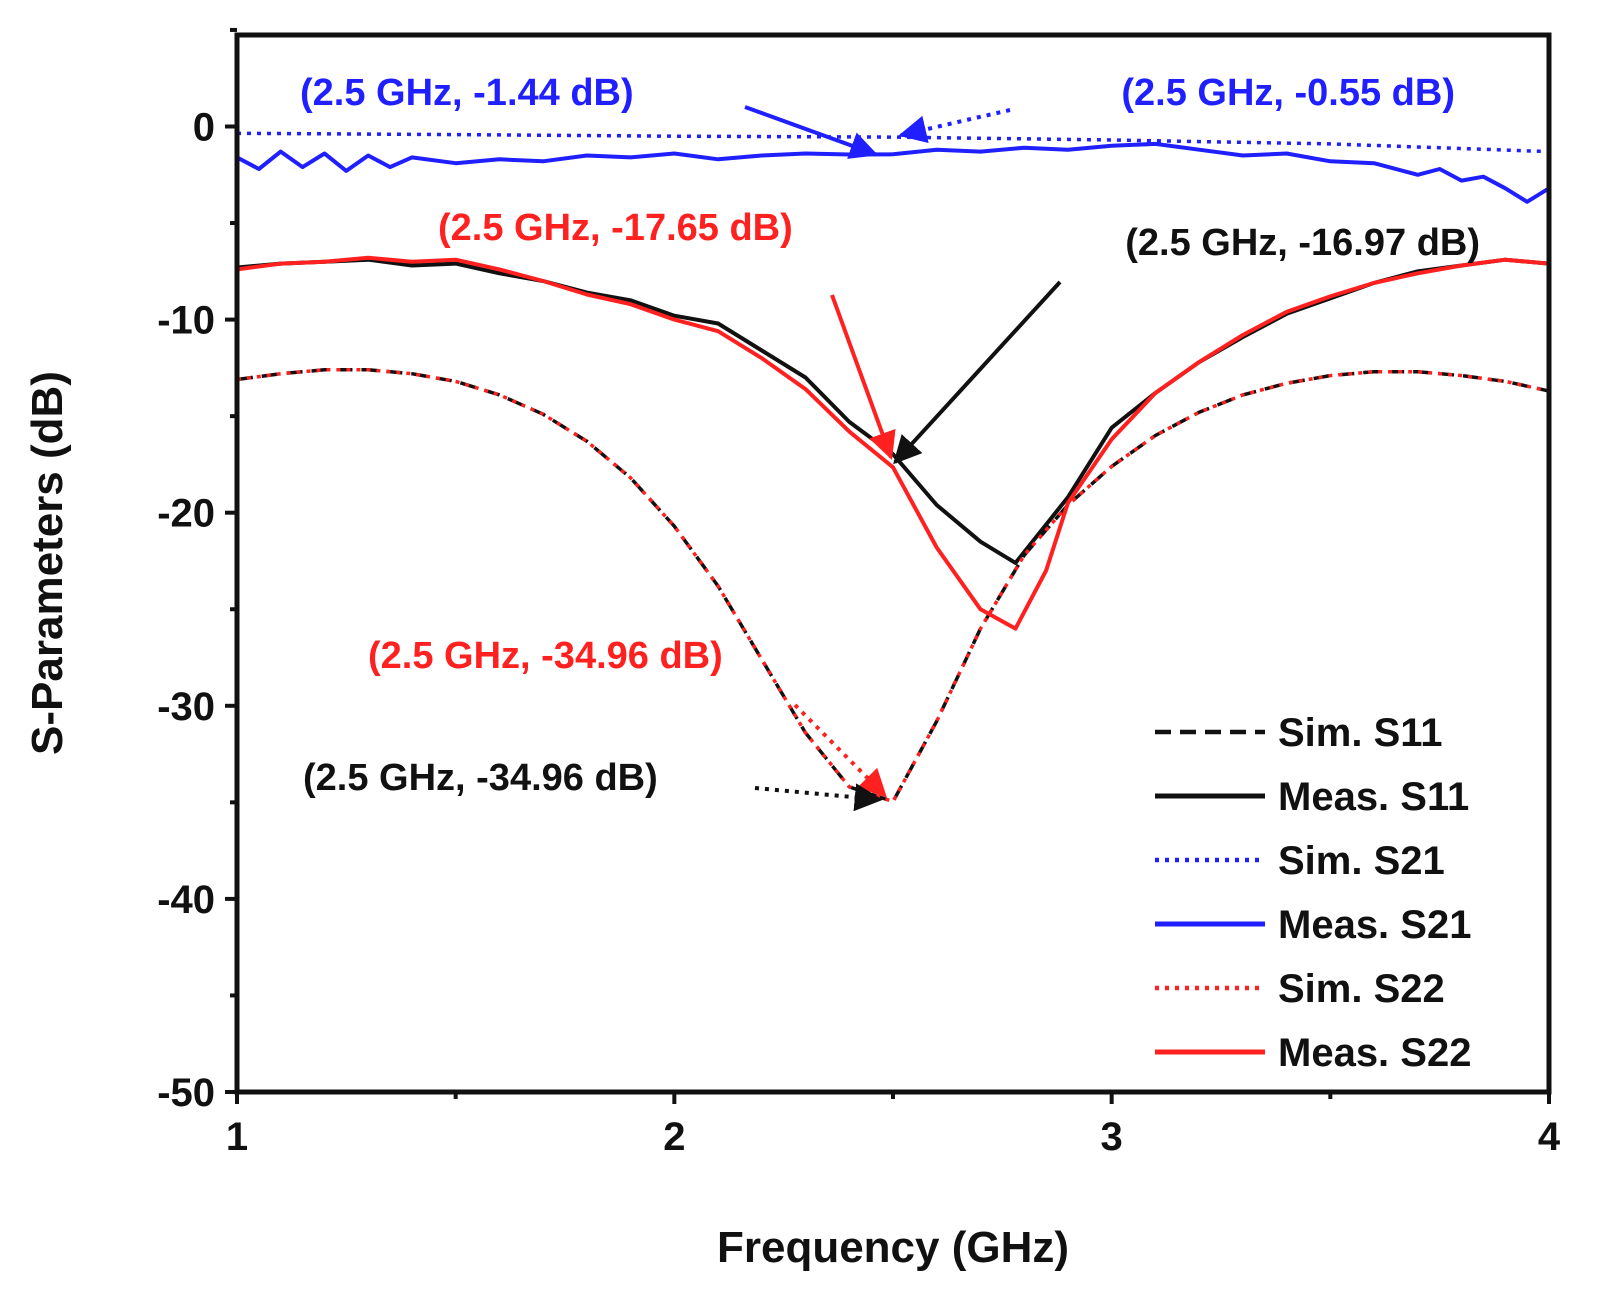  Describe the element at coordinates (186, 1093) in the screenshot. I see `y-tick-label: -50` at that location.